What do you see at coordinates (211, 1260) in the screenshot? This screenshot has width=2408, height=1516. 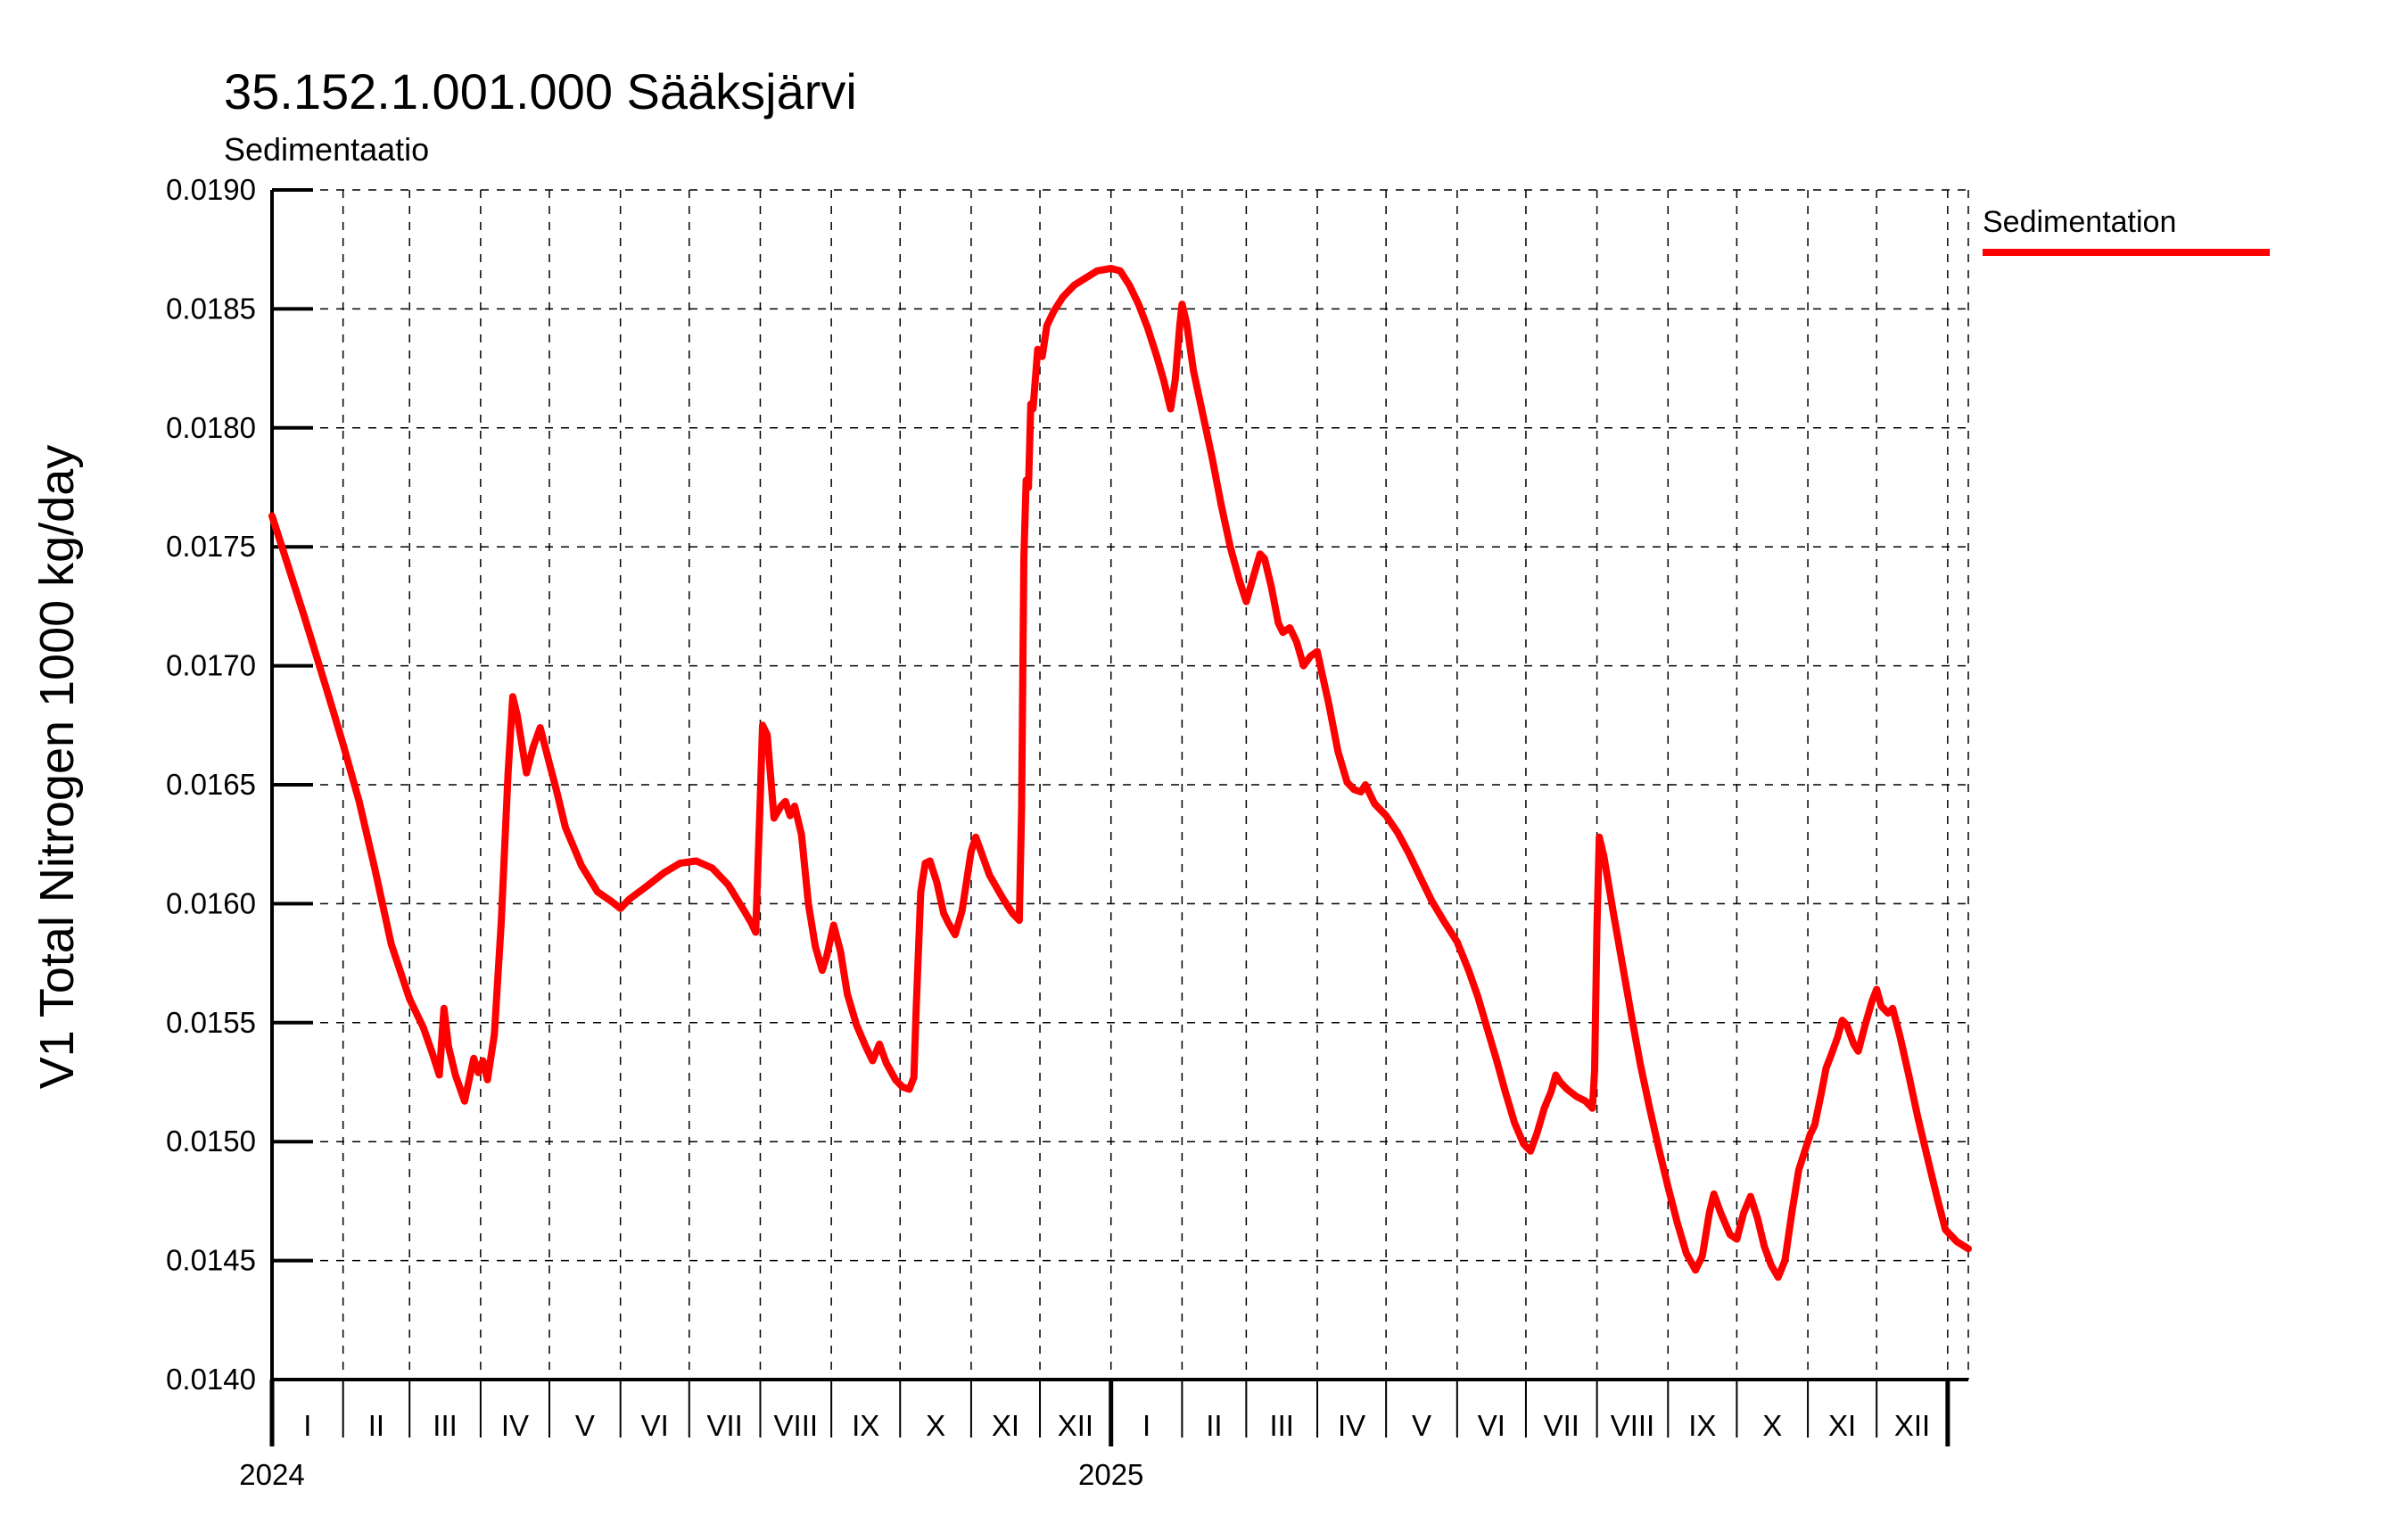 I see `y-tick-label: 0.0145` at bounding box center [211, 1260].